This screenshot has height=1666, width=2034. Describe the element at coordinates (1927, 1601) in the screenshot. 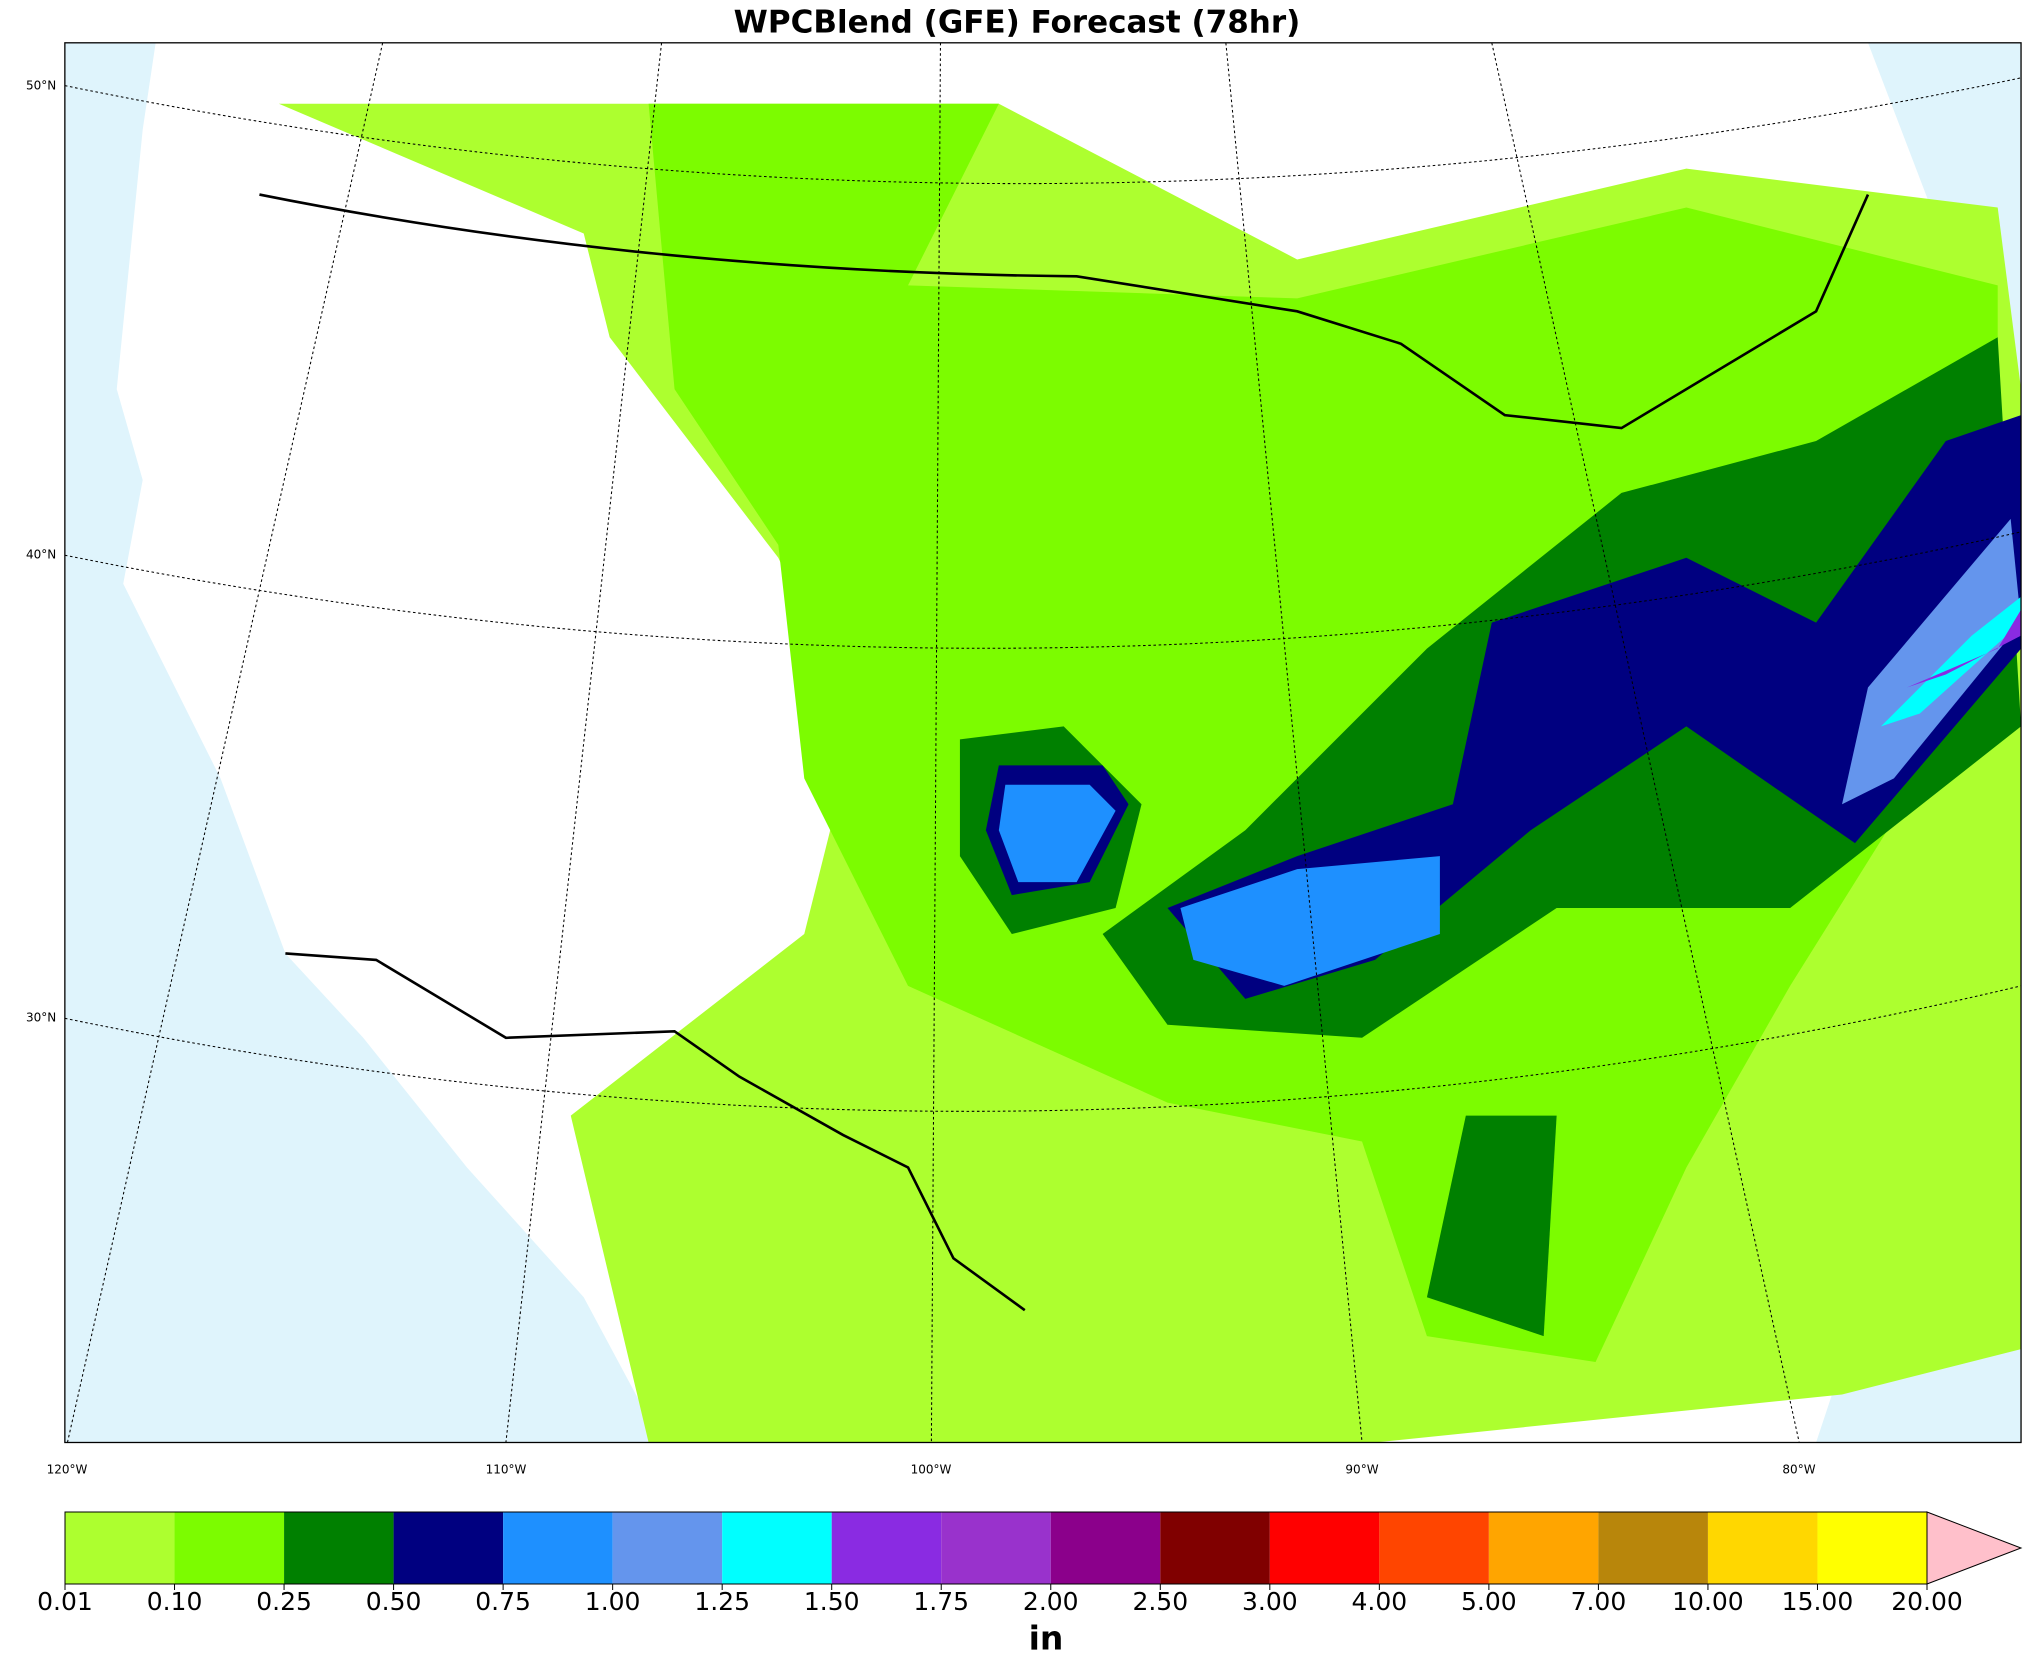

I see `colorbar-tick-label: 20.00` at that location.